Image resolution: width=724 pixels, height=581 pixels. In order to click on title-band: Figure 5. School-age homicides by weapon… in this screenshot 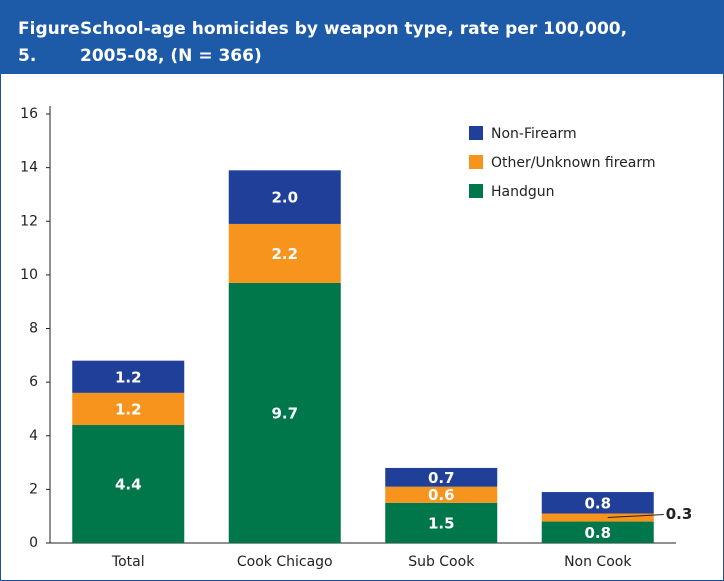, I will do `click(362, 37)`.